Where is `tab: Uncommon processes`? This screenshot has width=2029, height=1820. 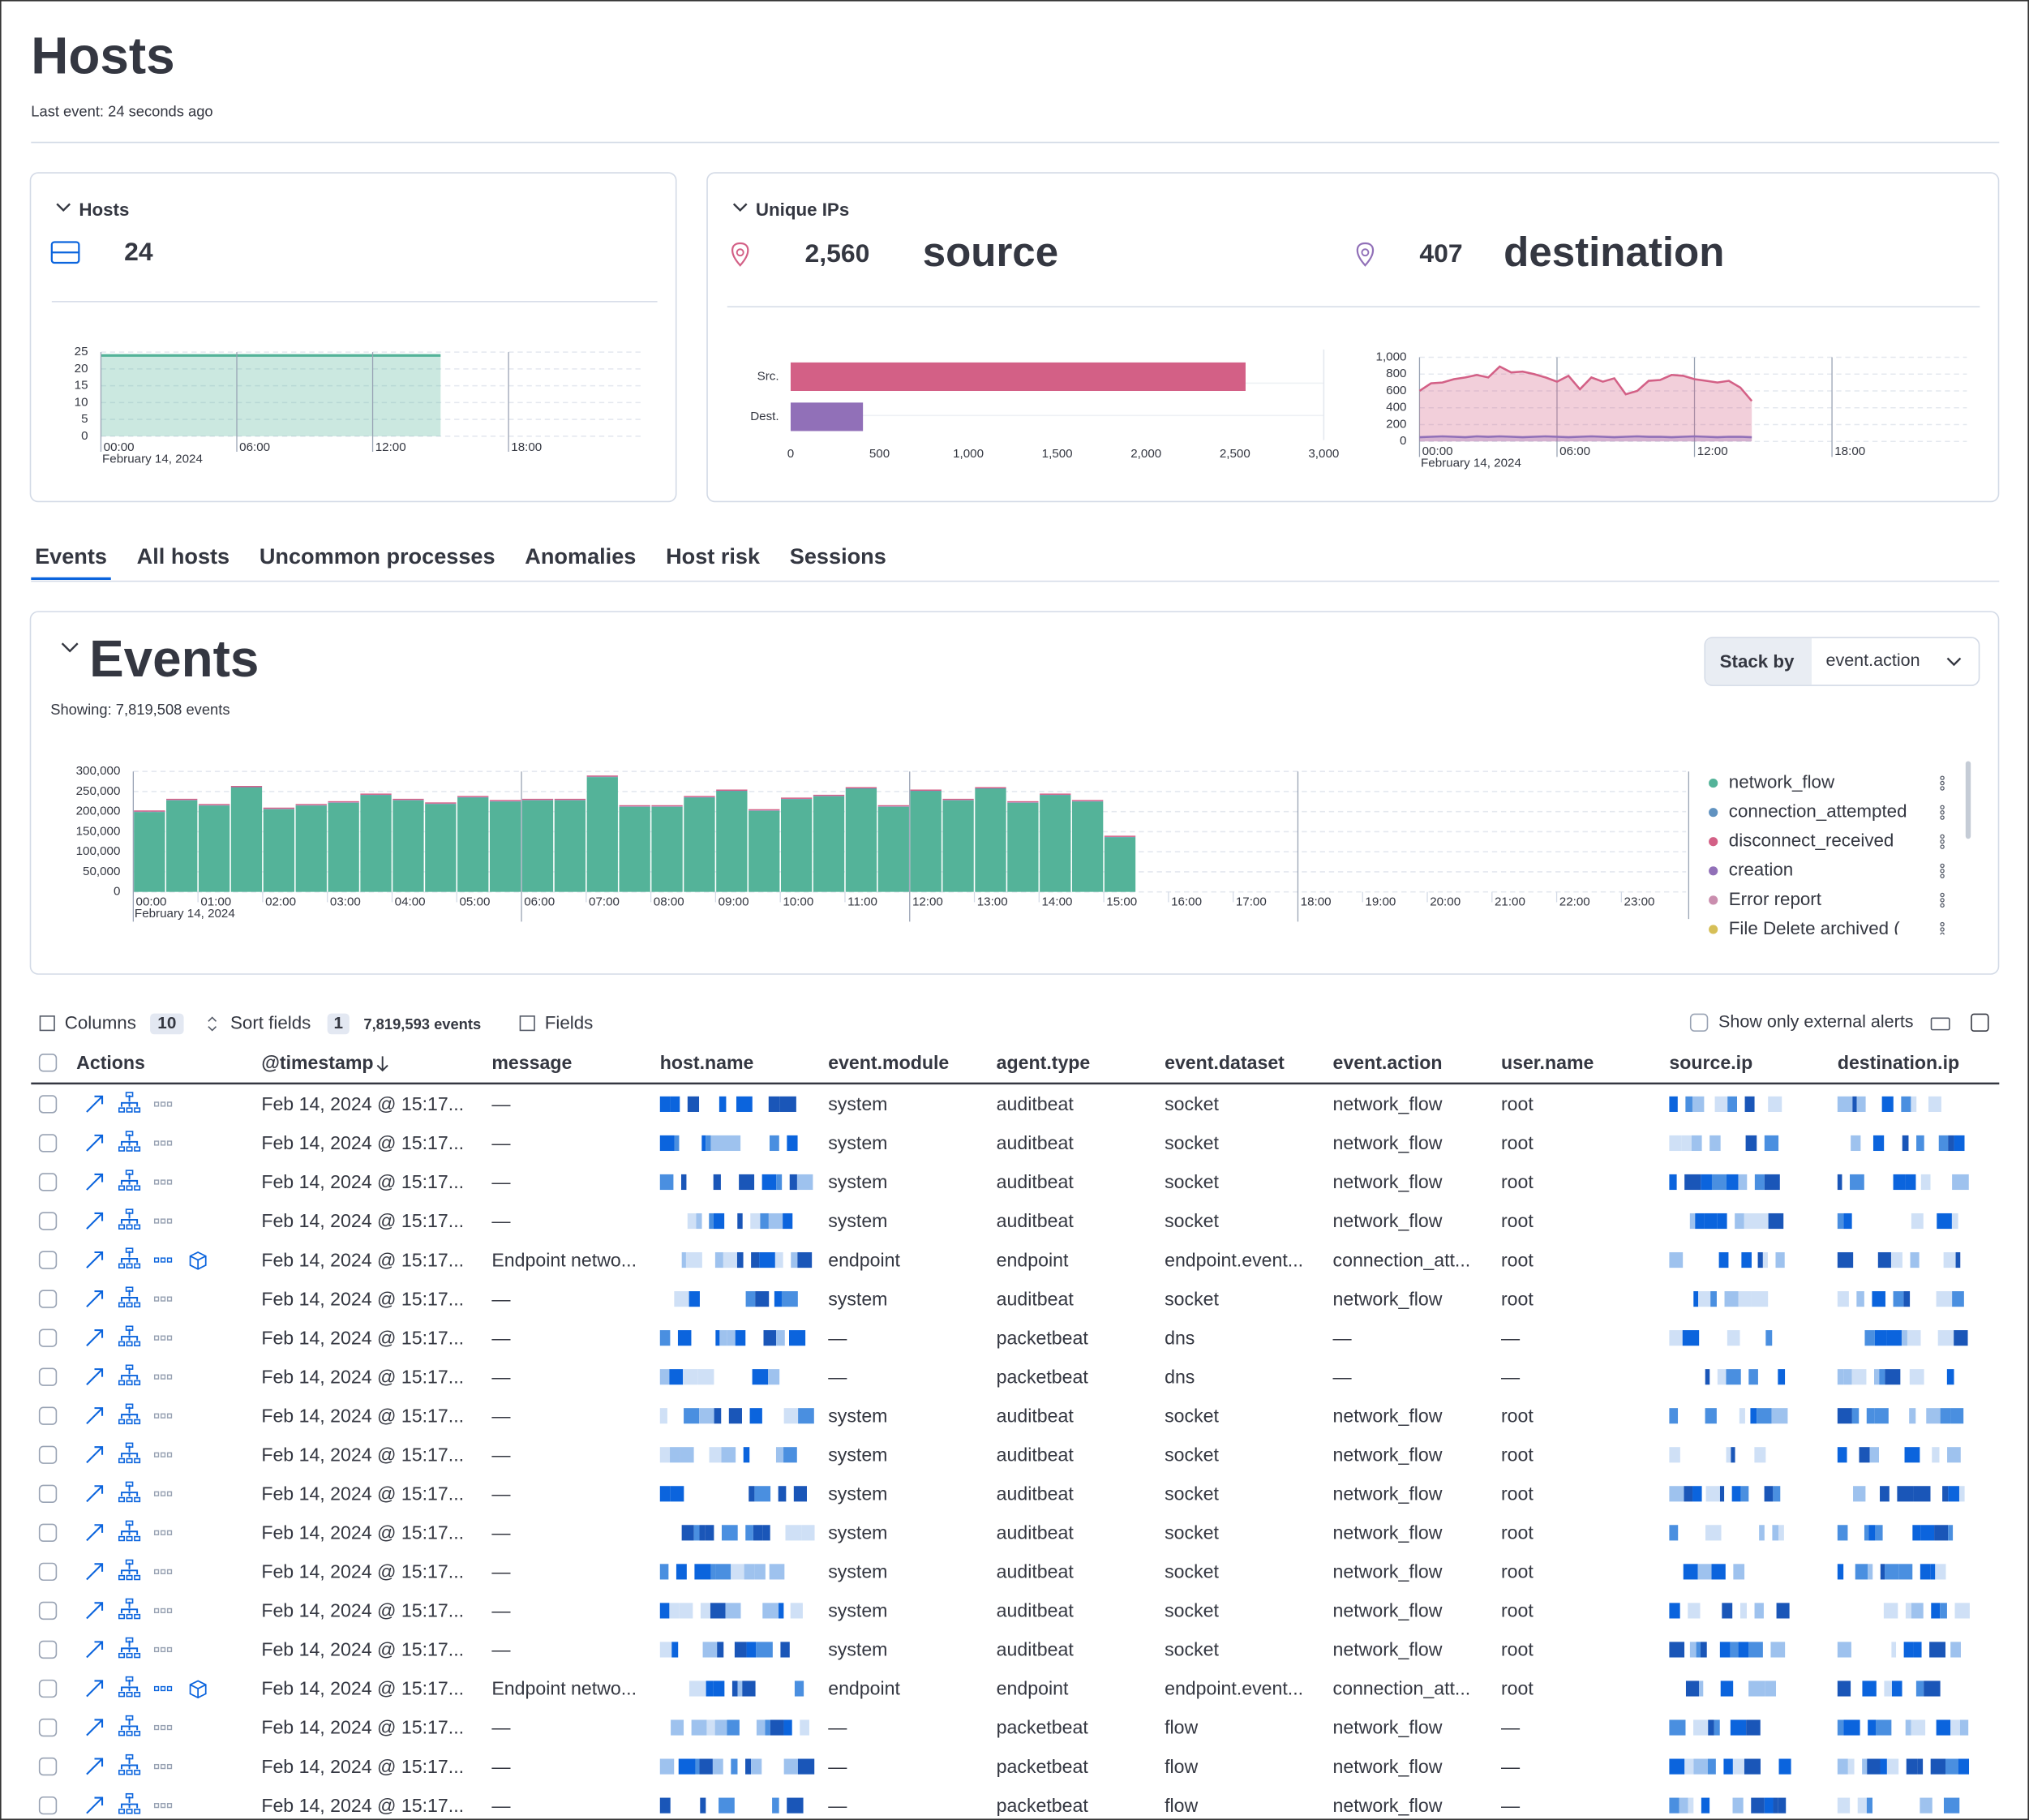 tab: Uncommon processes is located at coordinates (377, 556).